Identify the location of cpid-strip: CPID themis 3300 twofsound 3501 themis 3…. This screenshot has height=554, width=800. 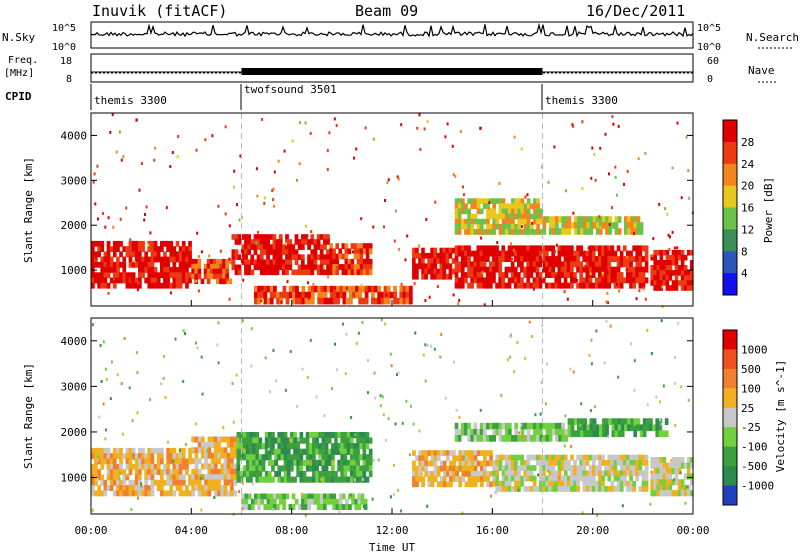
(311, 96).